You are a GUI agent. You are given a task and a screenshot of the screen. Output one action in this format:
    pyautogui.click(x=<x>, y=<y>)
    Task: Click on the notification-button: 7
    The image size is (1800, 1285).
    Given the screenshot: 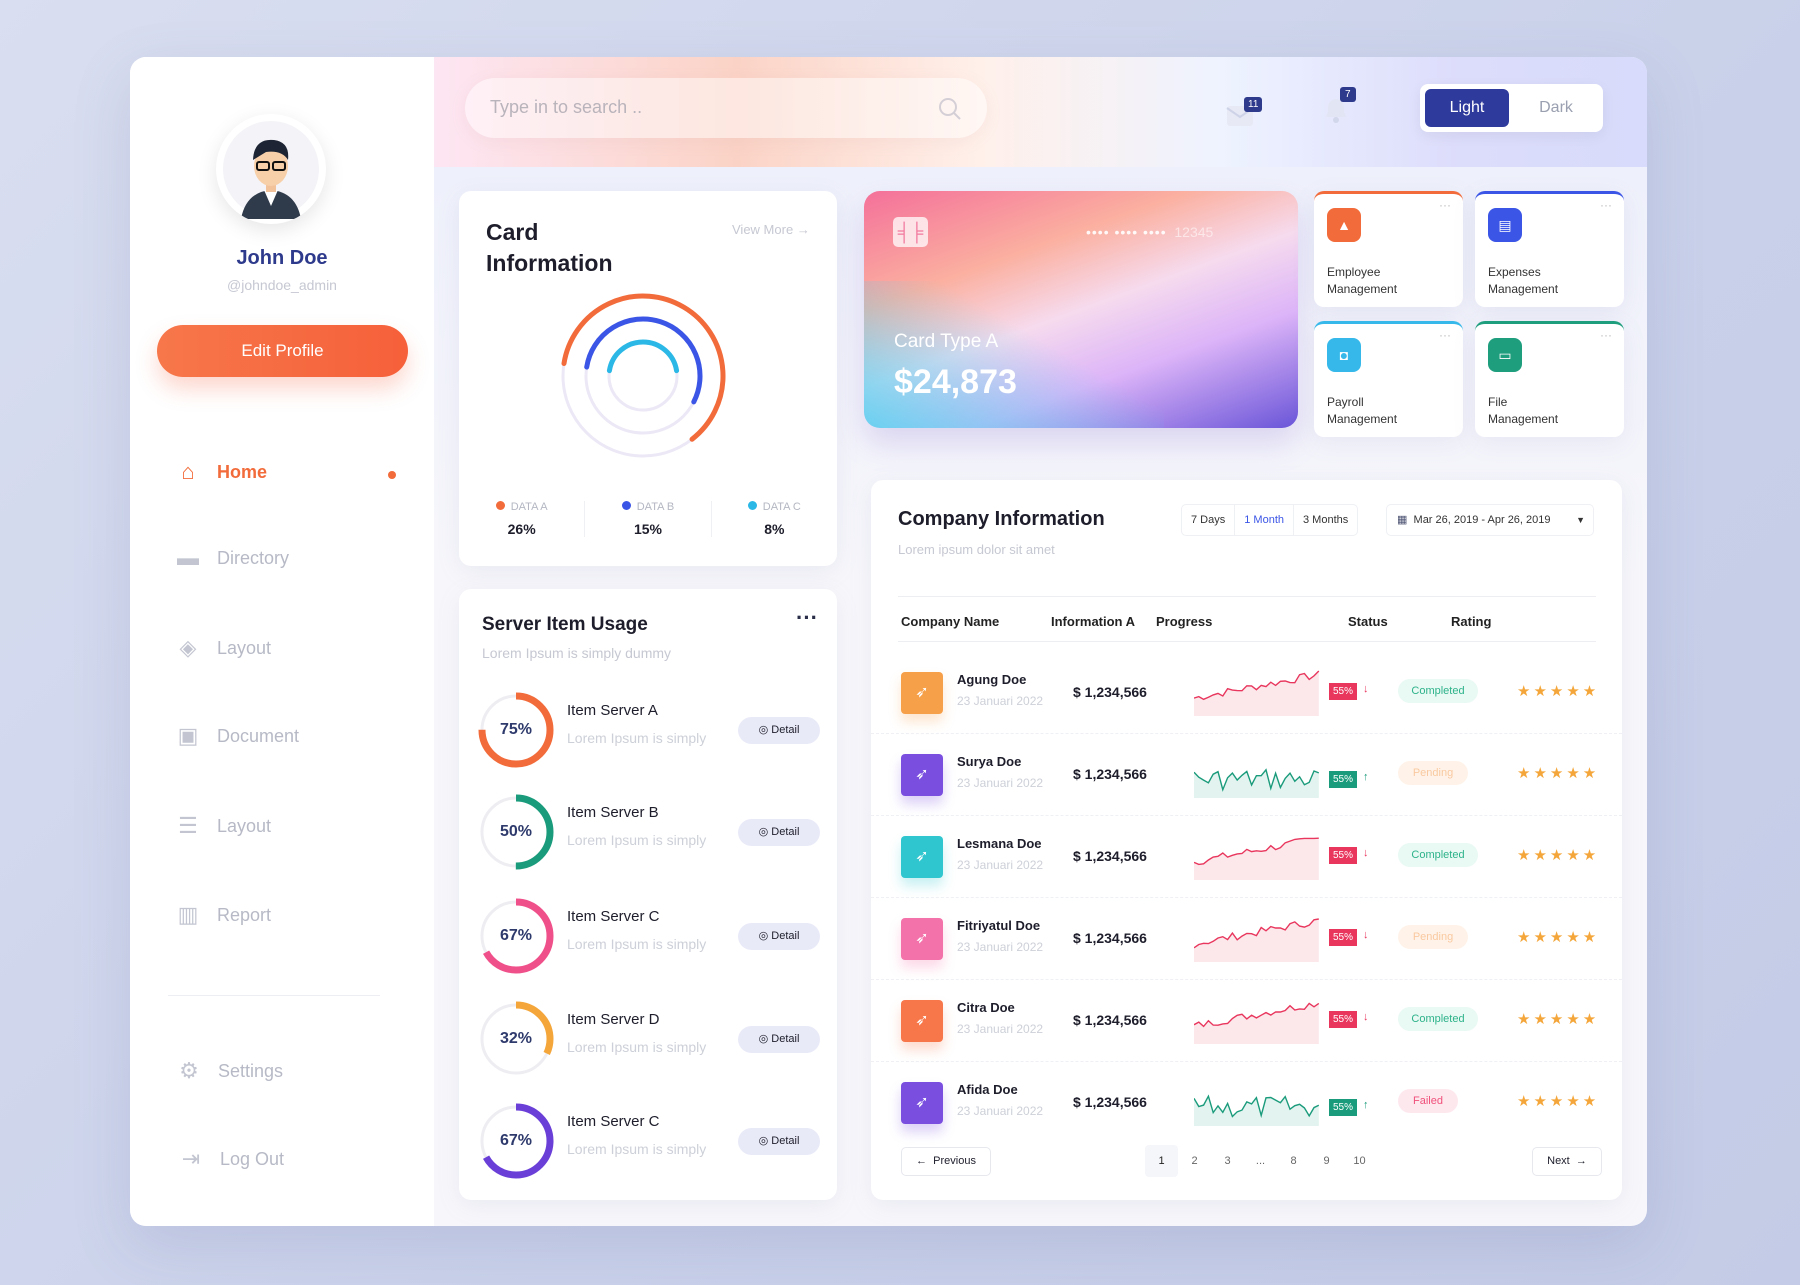 What is the action you would take?
    pyautogui.click(x=1344, y=107)
    